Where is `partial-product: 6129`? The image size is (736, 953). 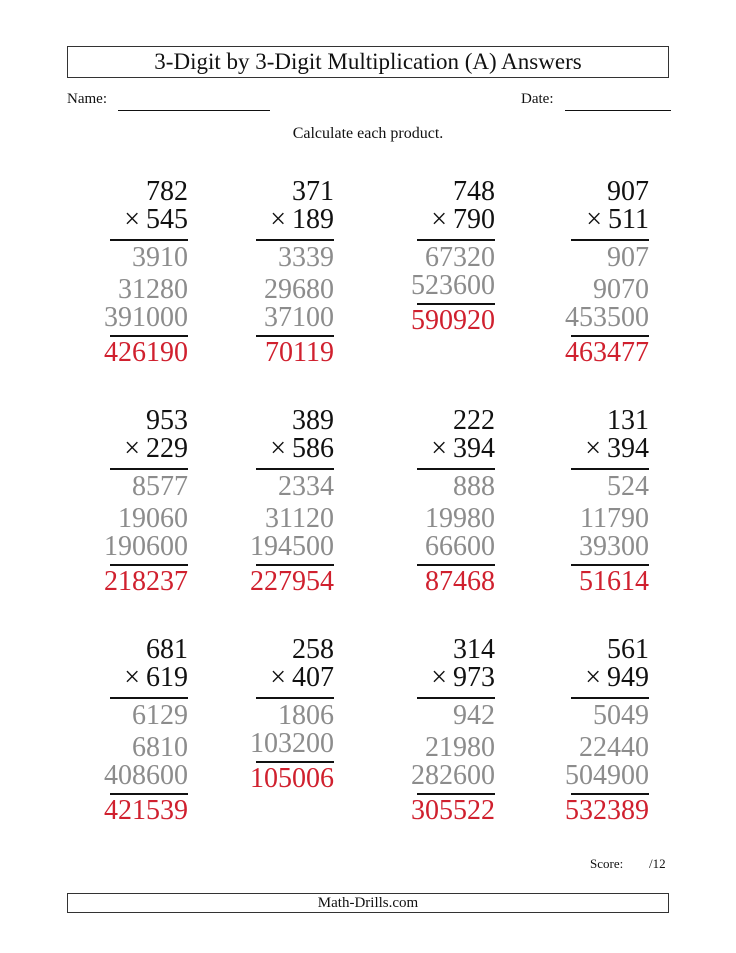 partial-product: 6129 is located at coordinates (160, 715).